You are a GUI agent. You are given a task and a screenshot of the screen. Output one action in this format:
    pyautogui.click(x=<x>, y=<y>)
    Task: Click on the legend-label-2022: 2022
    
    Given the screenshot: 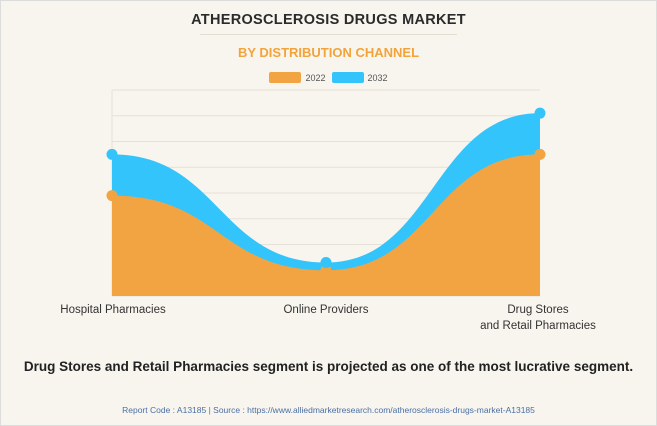 What is the action you would take?
    pyautogui.click(x=315, y=77)
    